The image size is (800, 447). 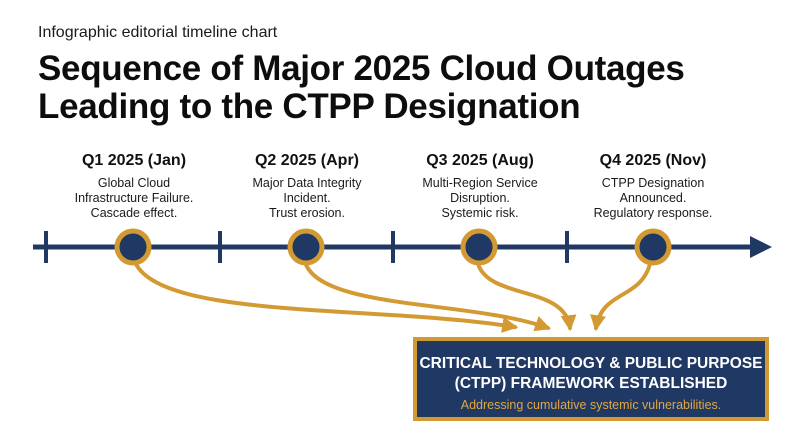 I want to click on event-q3-desc-line: Systemic risk., so click(x=480, y=213).